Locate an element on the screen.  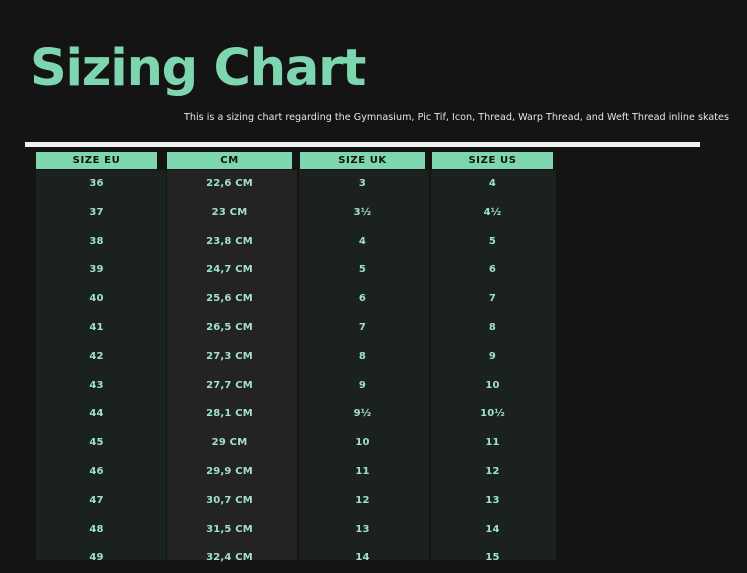
horizontal-divider is located at coordinates (362, 144).